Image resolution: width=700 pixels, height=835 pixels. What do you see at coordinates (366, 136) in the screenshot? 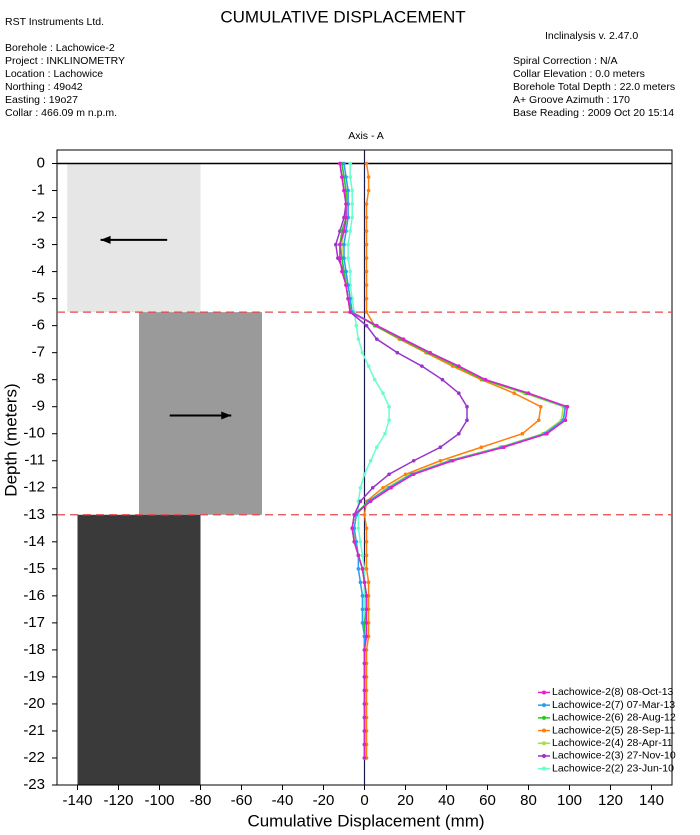
I see `subtitle: Axis - A` at bounding box center [366, 136].